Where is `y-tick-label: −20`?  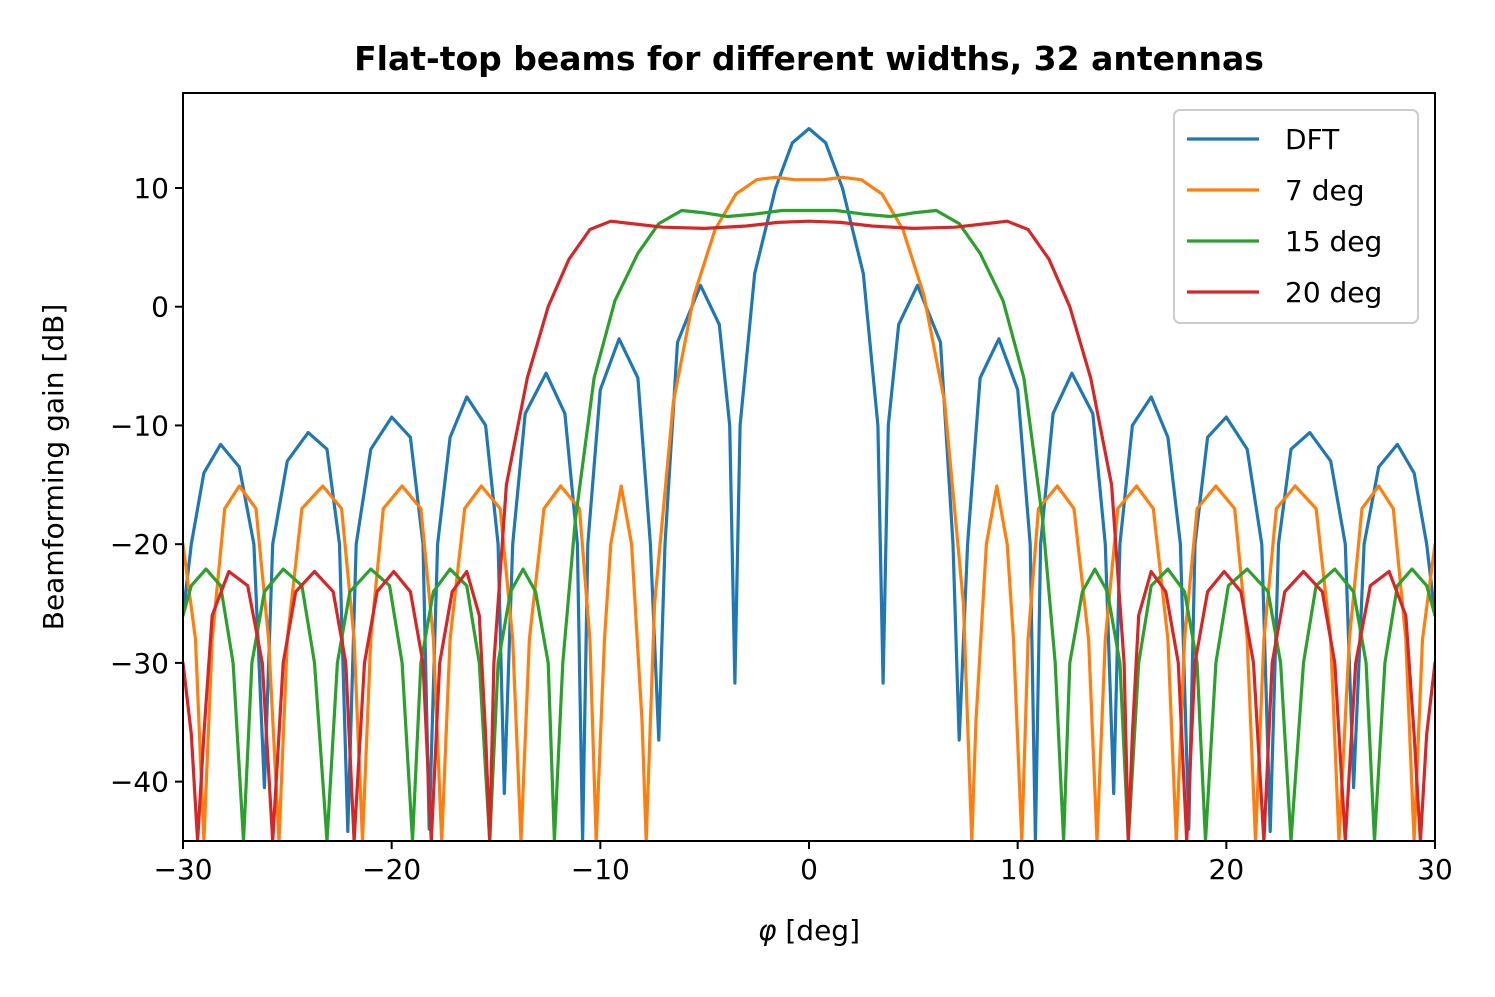 y-tick-label: −20 is located at coordinates (139, 544).